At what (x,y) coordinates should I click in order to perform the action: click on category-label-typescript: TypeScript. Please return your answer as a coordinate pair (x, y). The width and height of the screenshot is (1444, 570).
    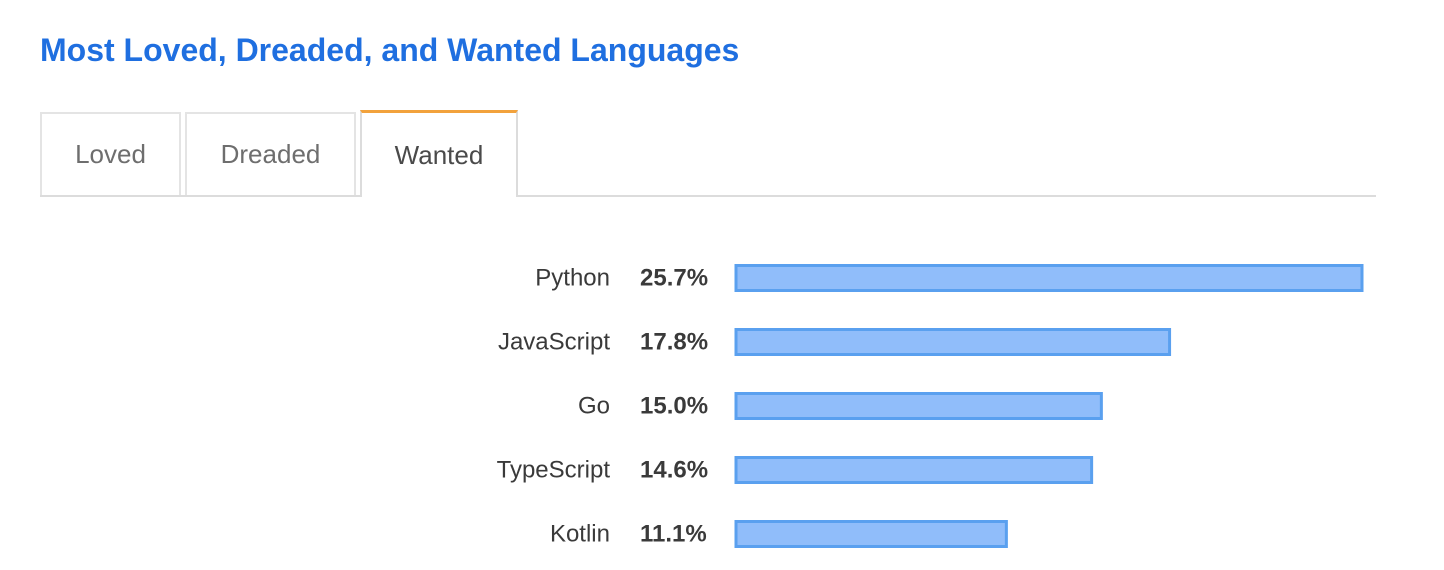
    Looking at the image, I should click on (554, 470).